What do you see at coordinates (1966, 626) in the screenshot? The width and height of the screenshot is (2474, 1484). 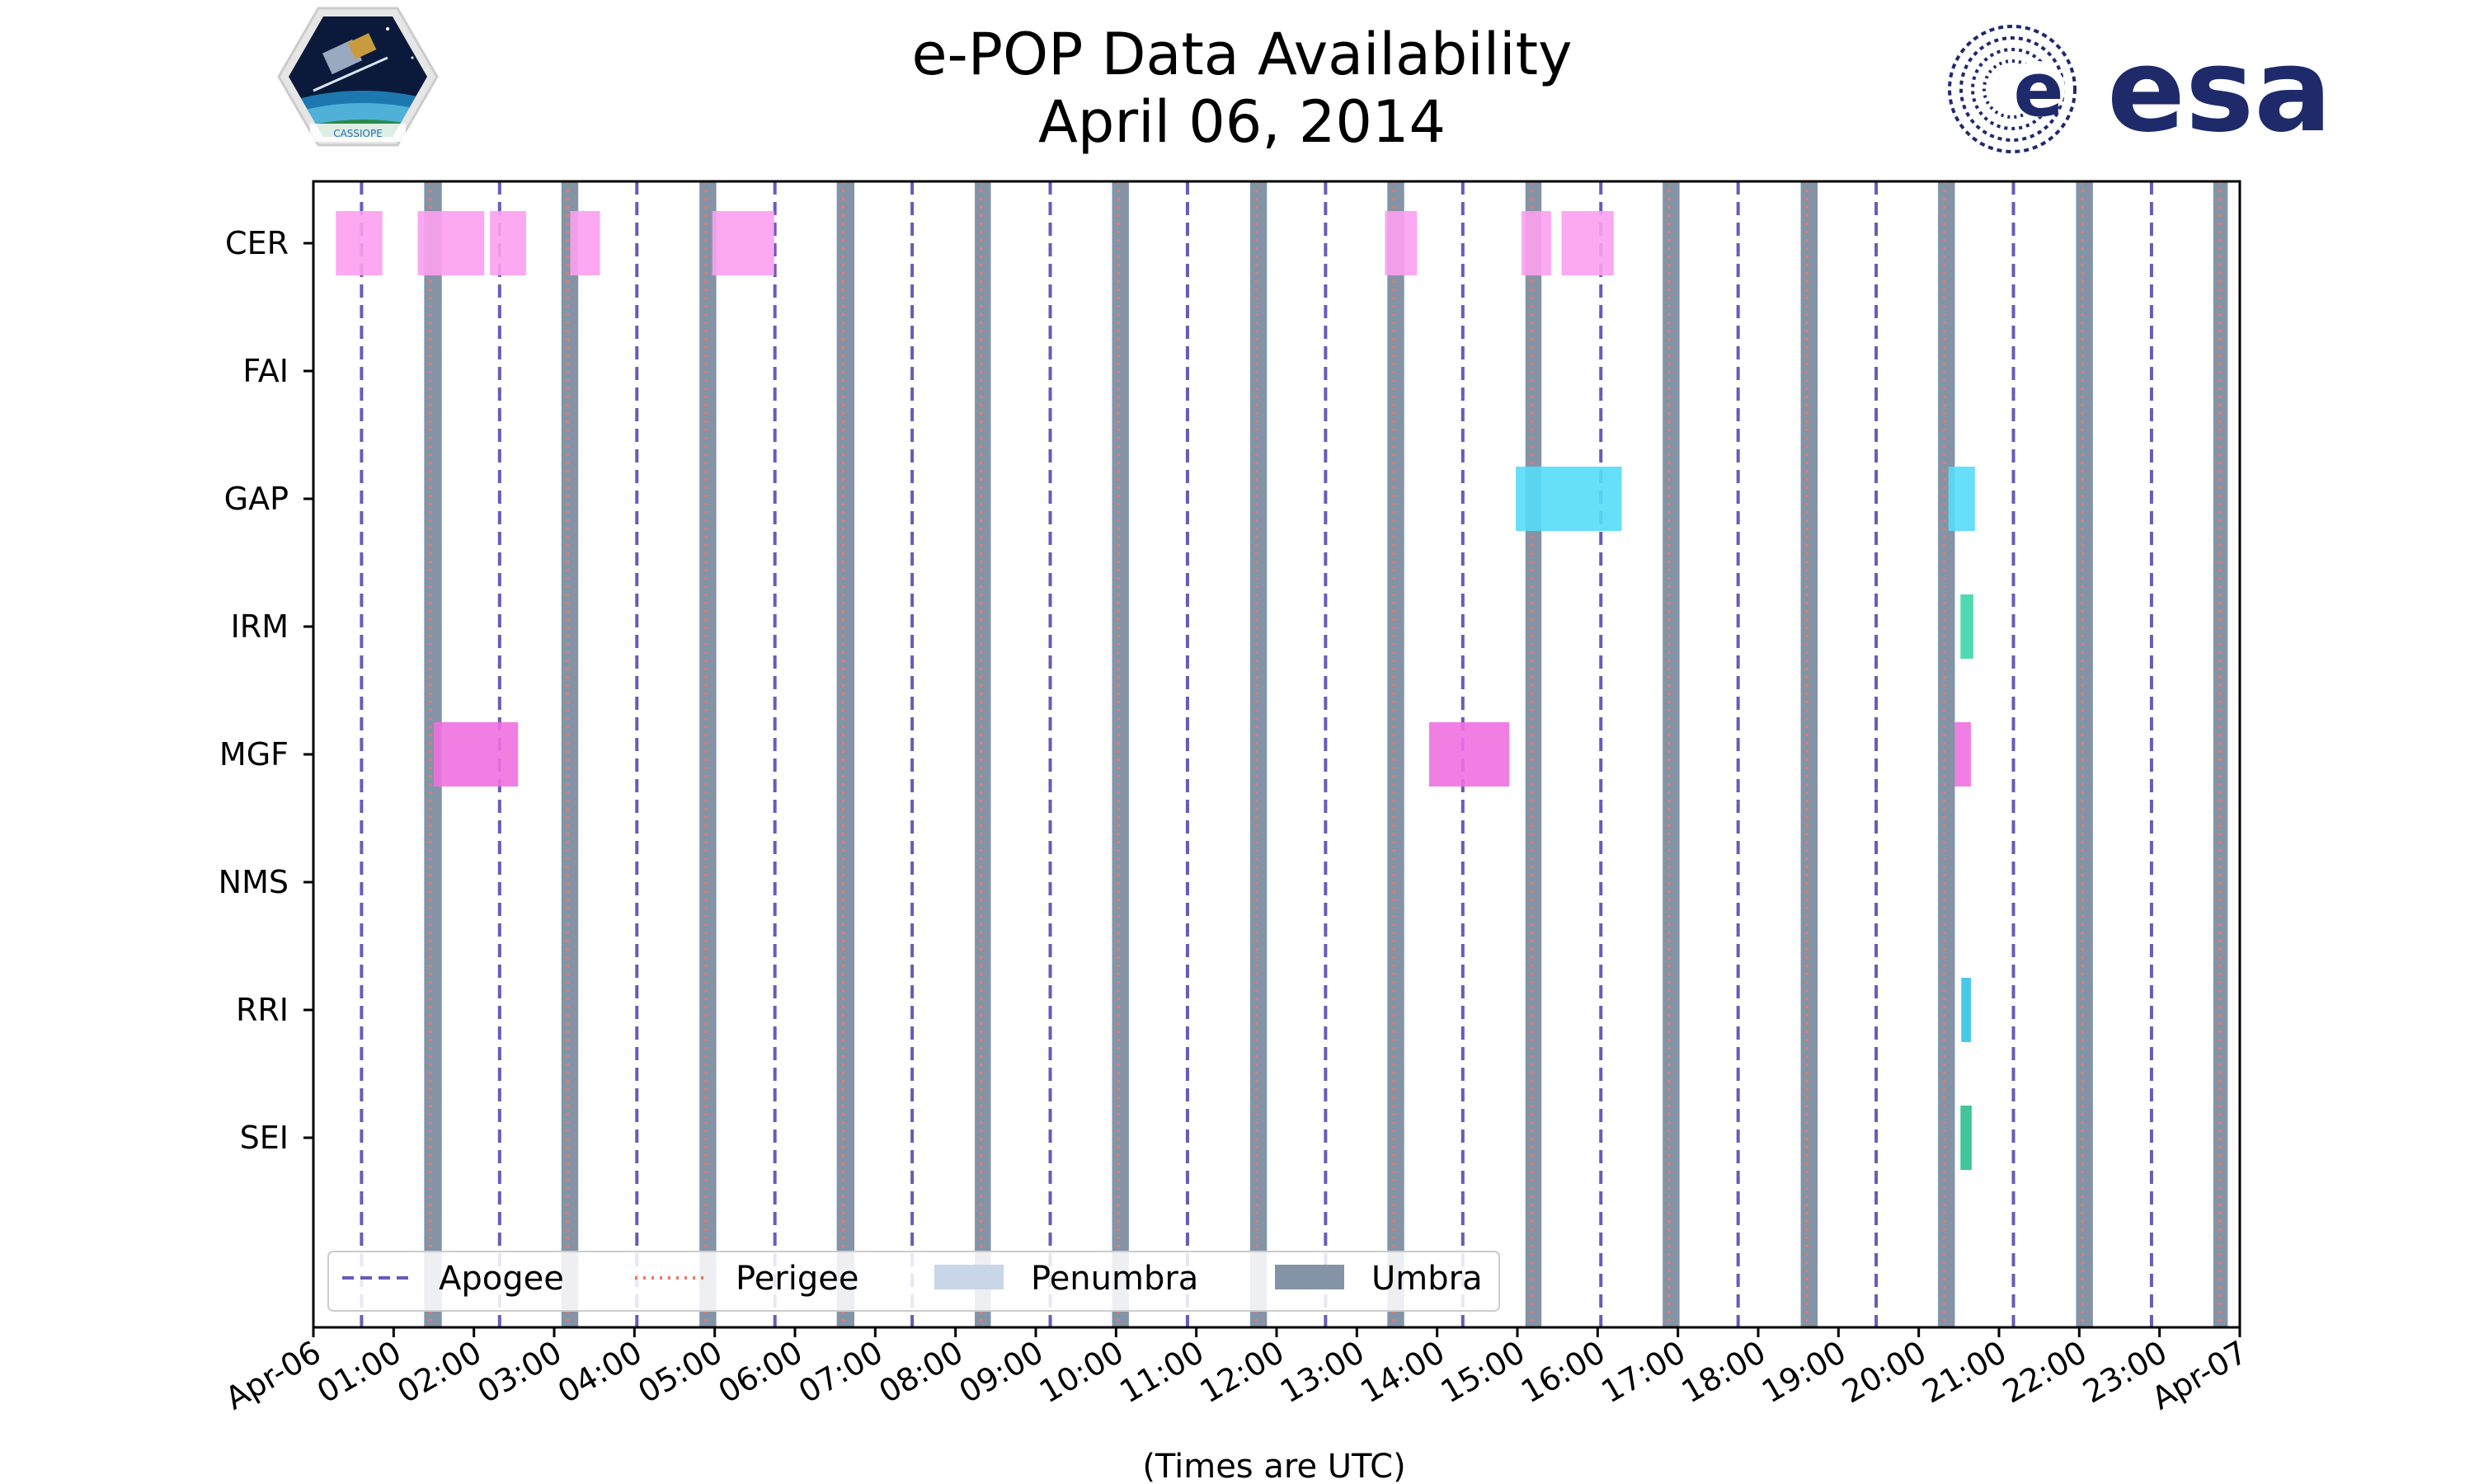 I see `availability-bar-irm` at bounding box center [1966, 626].